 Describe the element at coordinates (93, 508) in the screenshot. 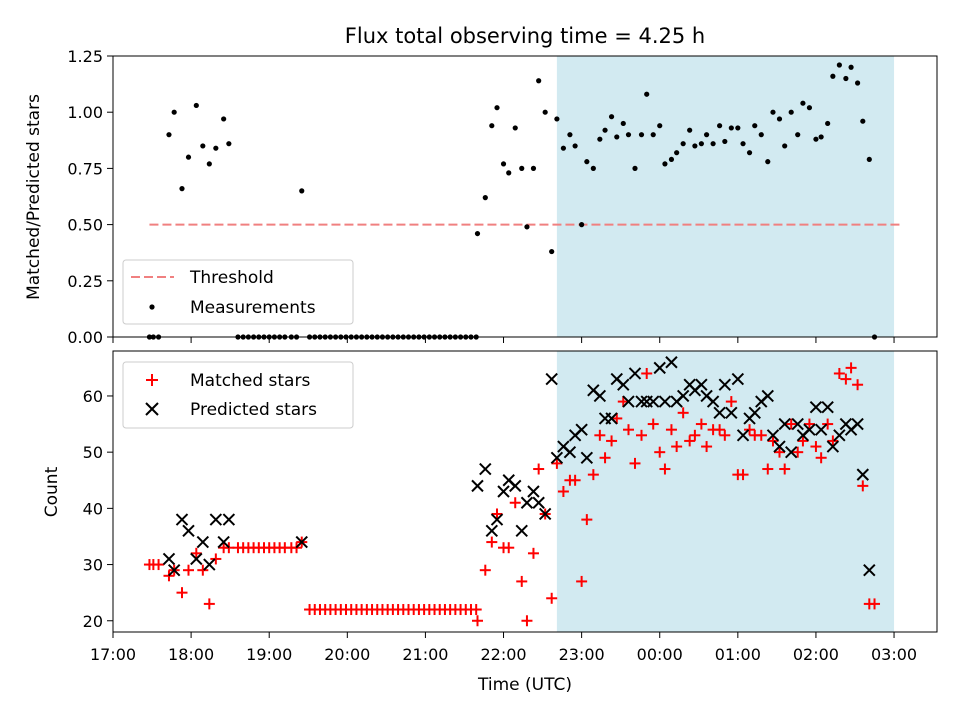

I see `bottom-y-tick-label: 40` at that location.